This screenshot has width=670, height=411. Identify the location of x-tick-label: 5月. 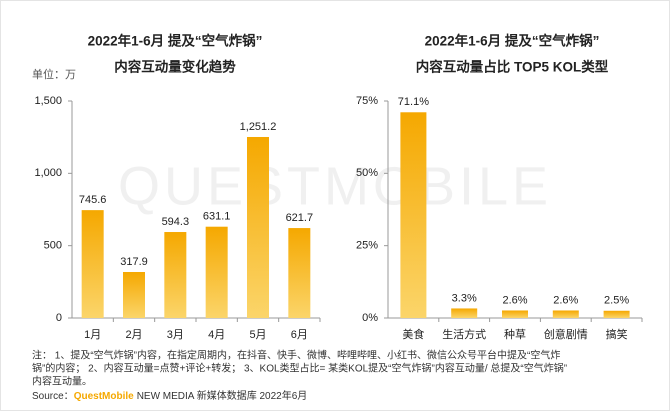
(257, 335).